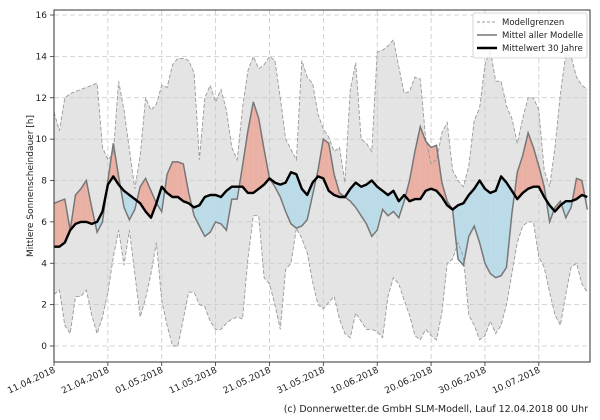 This screenshot has height=420, width=600. I want to click on y-tick-label: 14, so click(42, 57).